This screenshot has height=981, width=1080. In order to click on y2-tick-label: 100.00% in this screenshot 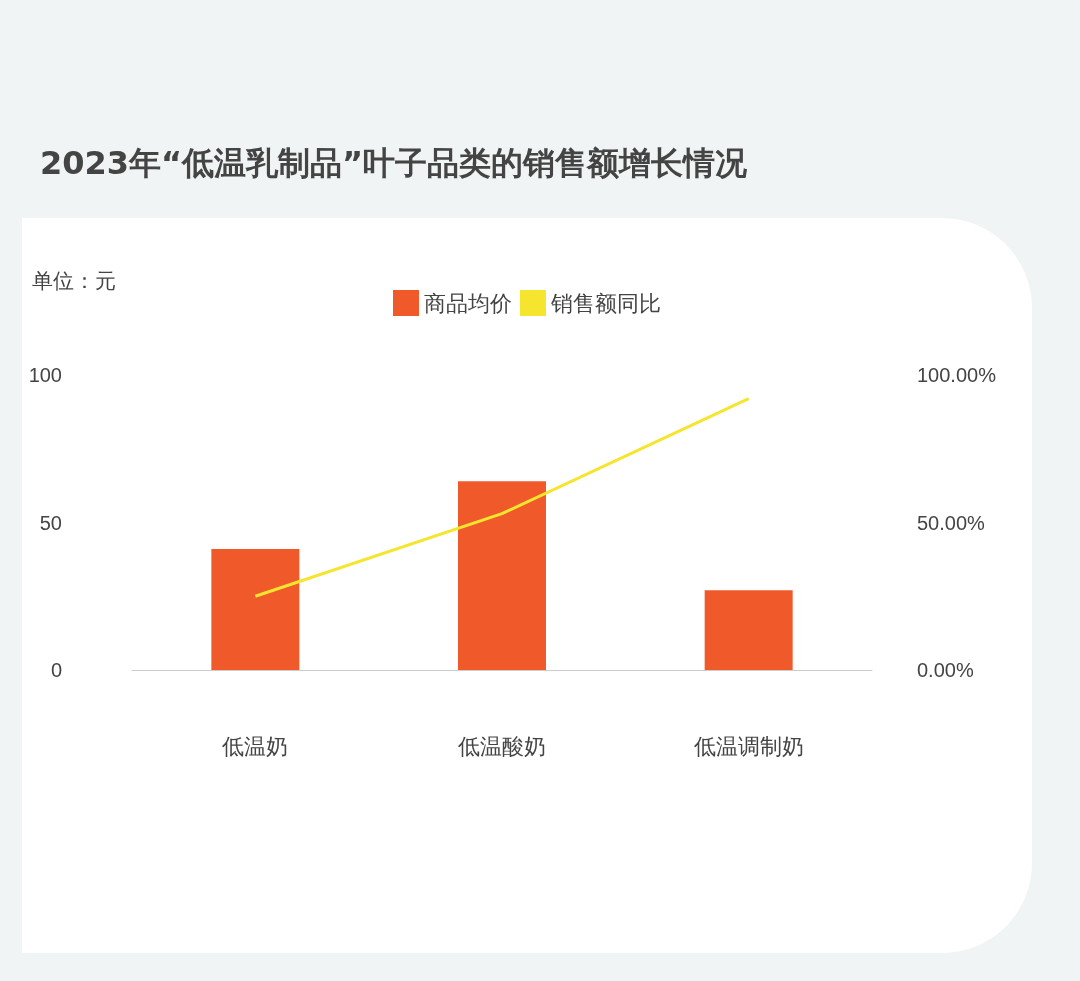, I will do `click(957, 375)`.